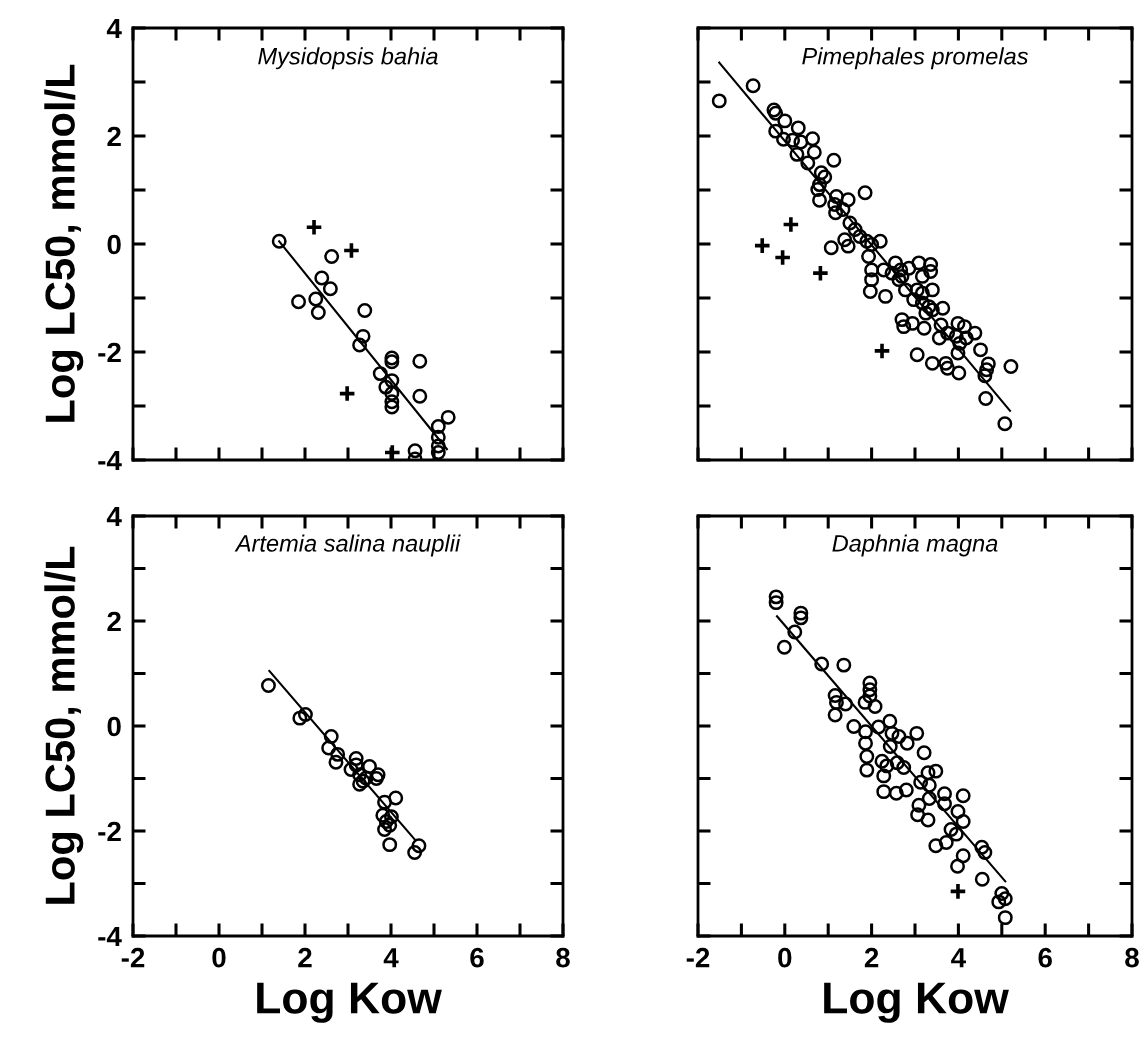  What do you see at coordinates (915, 58) in the screenshot?
I see `text: Pimephales promelas` at bounding box center [915, 58].